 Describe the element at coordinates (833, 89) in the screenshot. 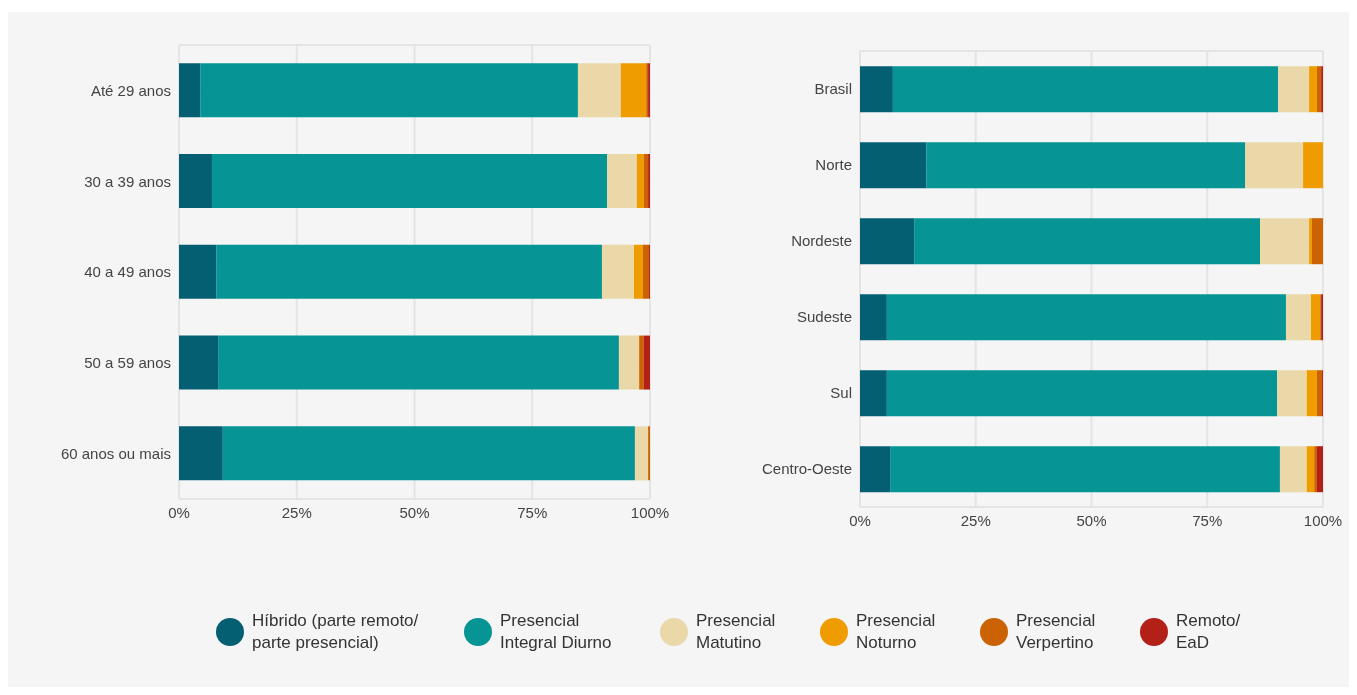

I see `y-tick-label: Brasil` at that location.